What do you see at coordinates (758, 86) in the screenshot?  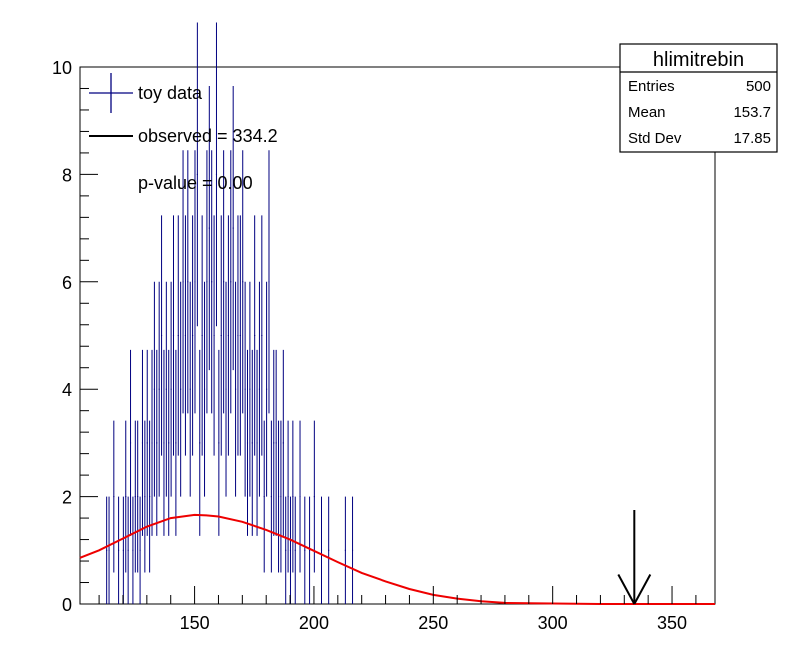 I see `stats-value-entries: 500` at bounding box center [758, 86].